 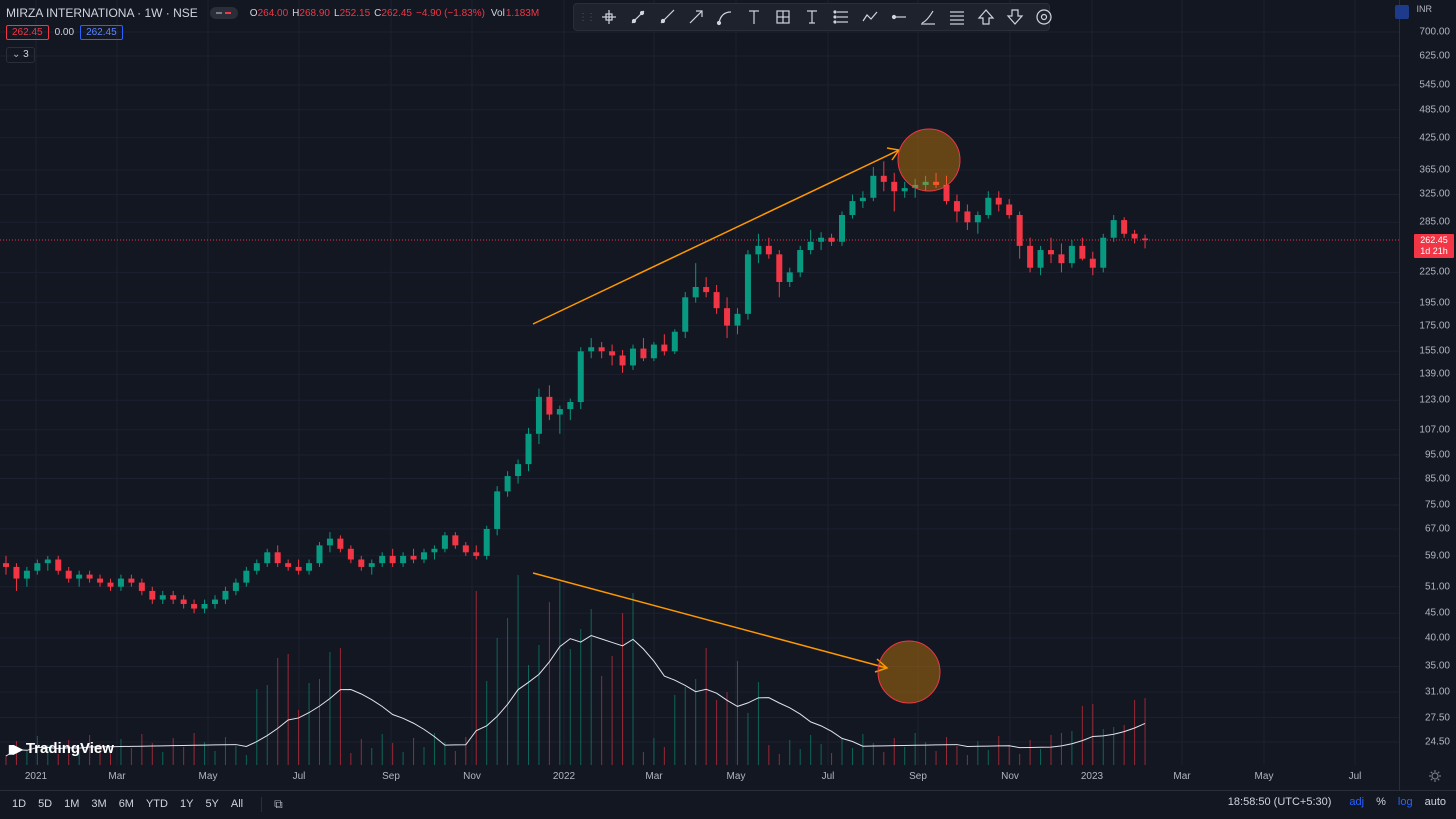 I want to click on auto-toggle: auto, so click(x=1435, y=802).